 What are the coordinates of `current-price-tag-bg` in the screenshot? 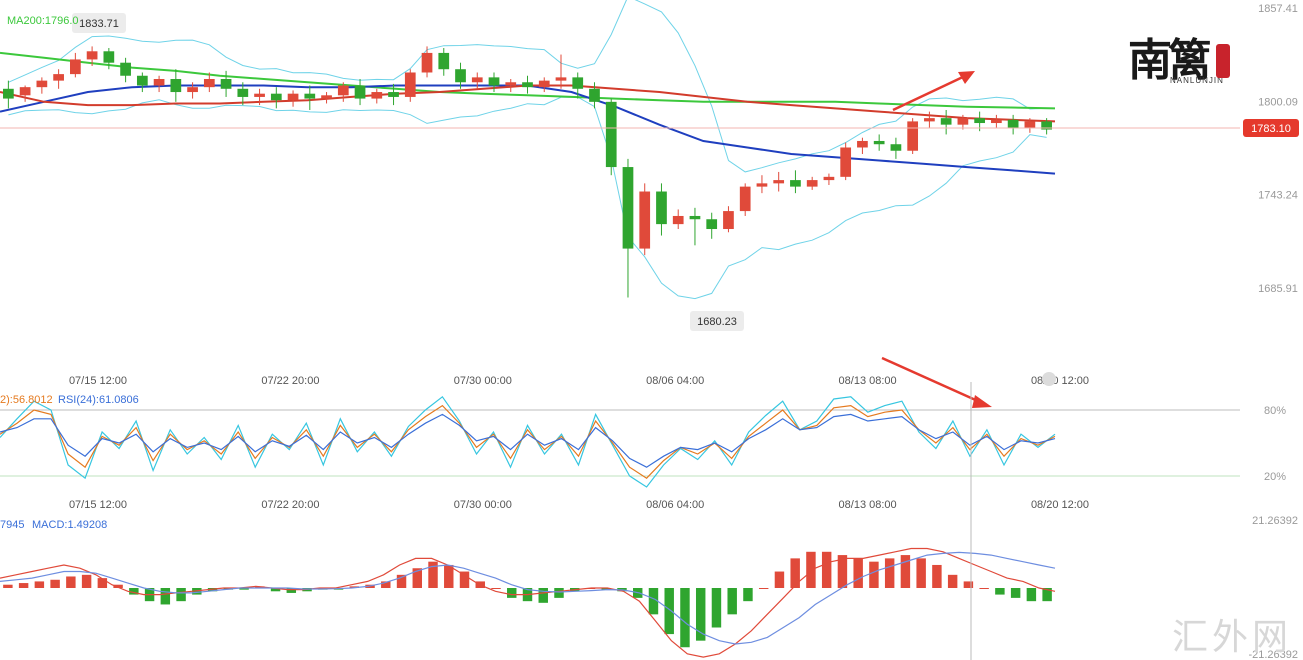 It's located at (1271, 128).